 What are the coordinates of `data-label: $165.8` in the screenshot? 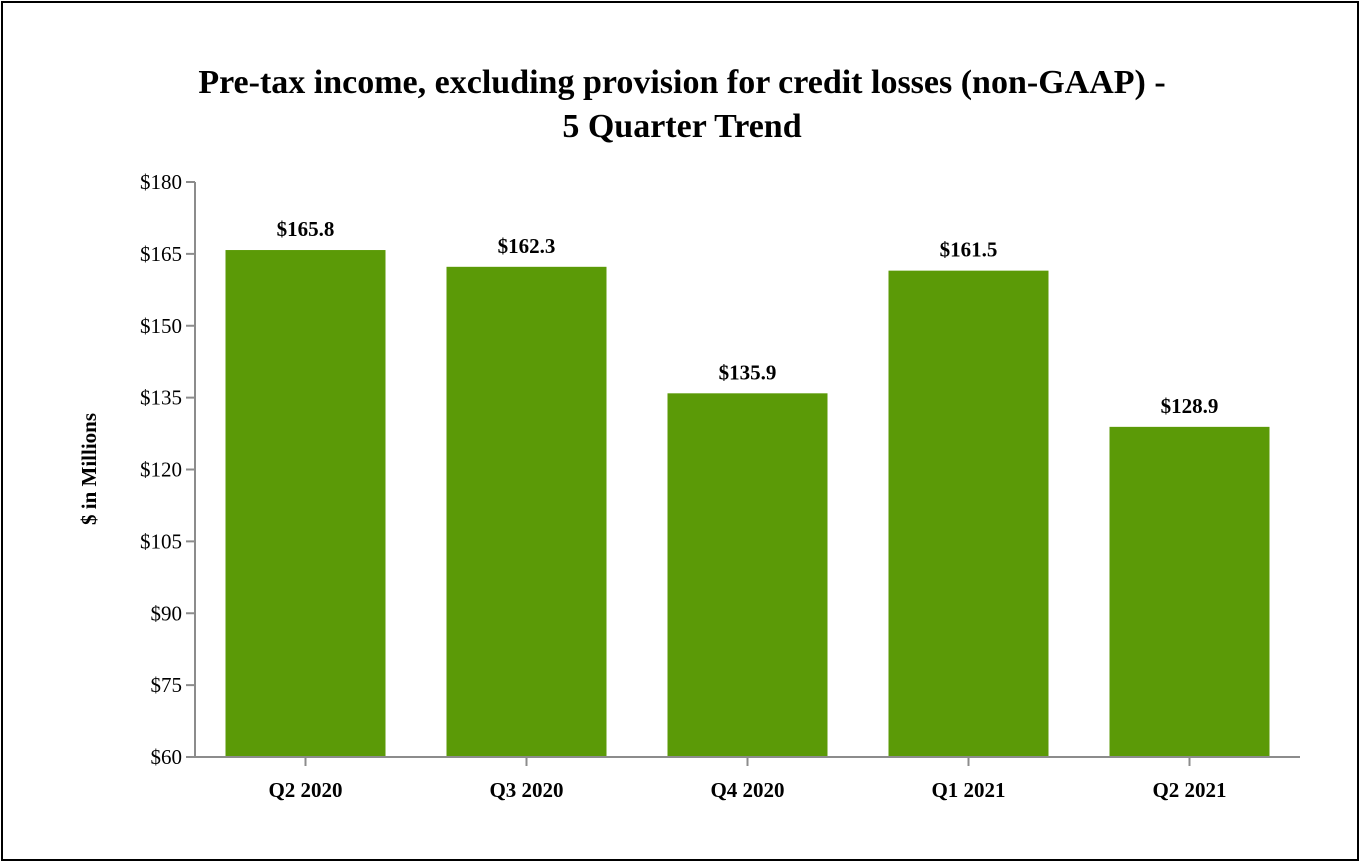 It's located at (306, 229).